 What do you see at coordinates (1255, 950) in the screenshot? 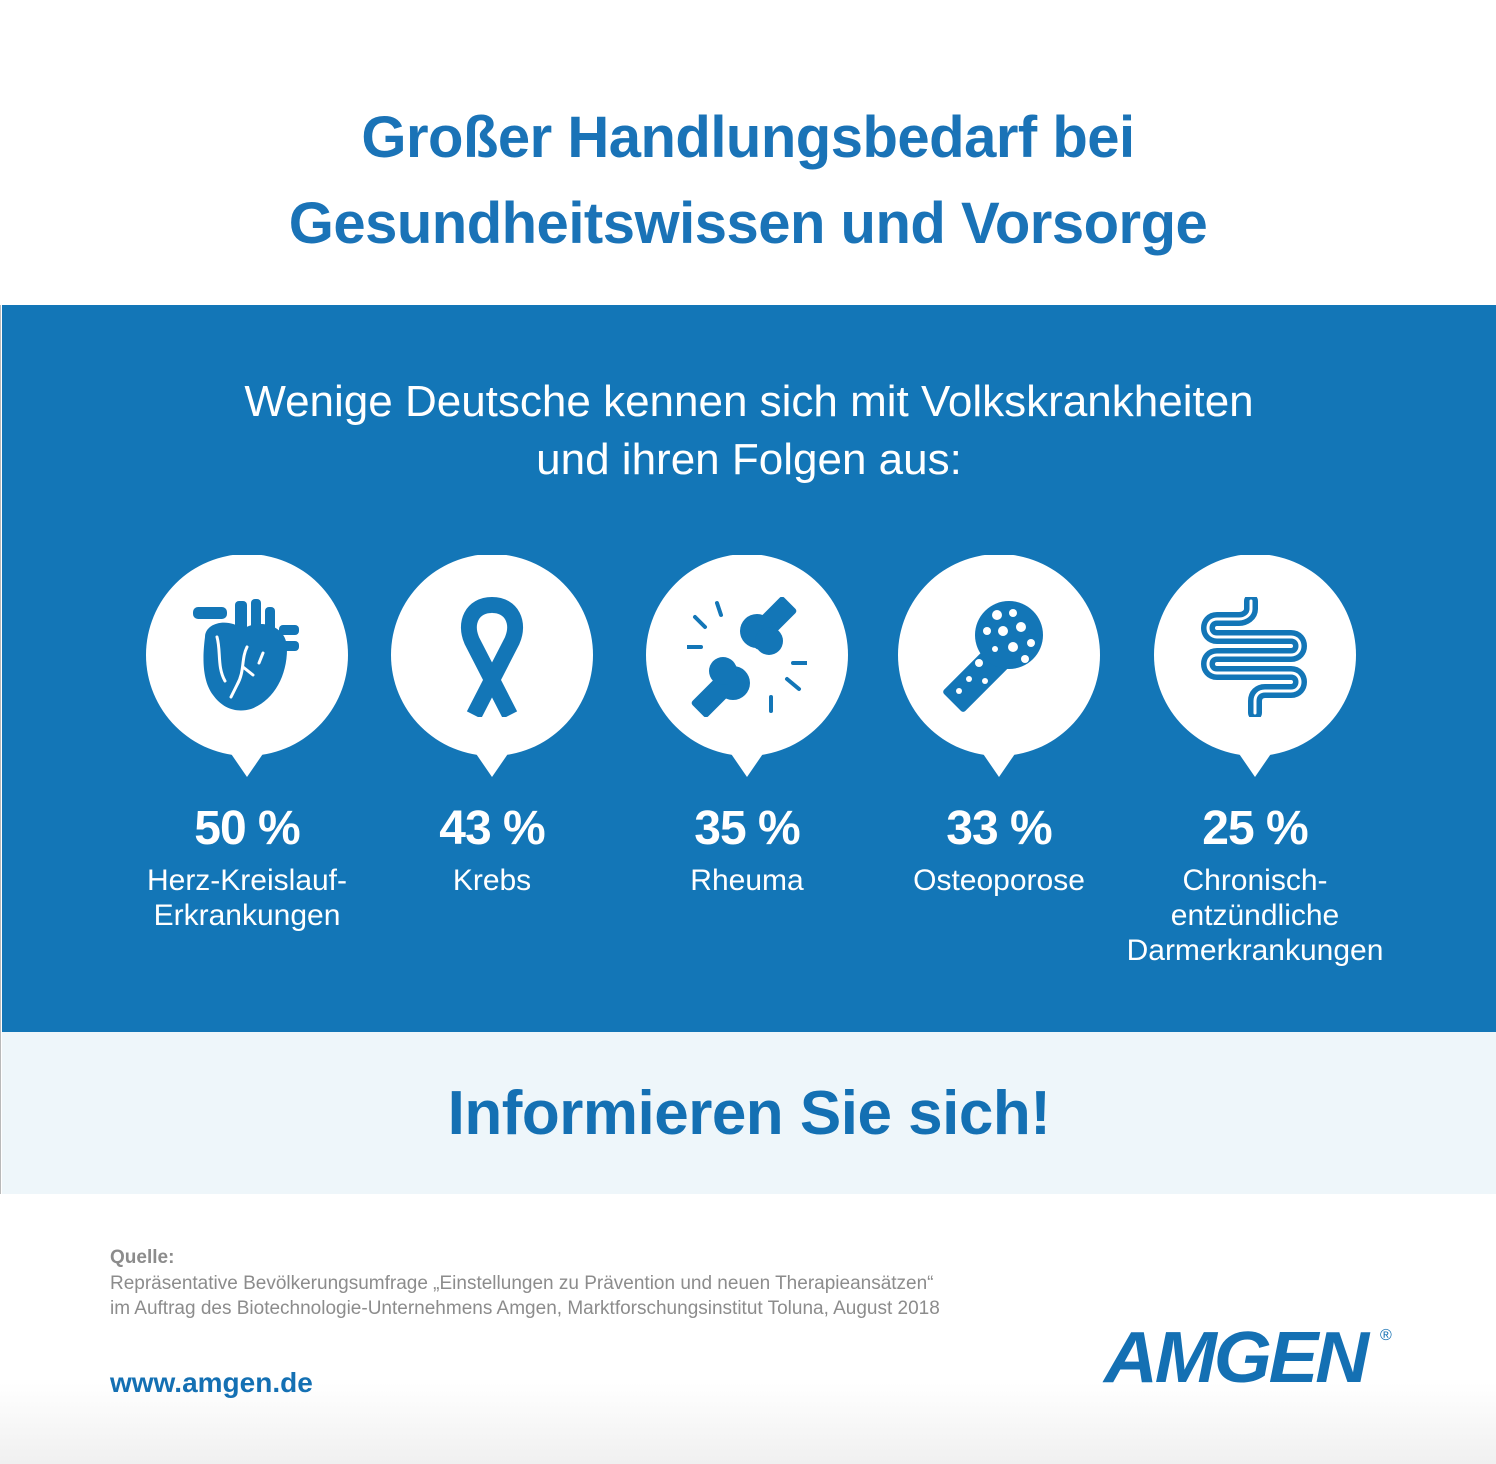
I see `stat-label-line-2: Darmerkrankungen` at bounding box center [1255, 950].